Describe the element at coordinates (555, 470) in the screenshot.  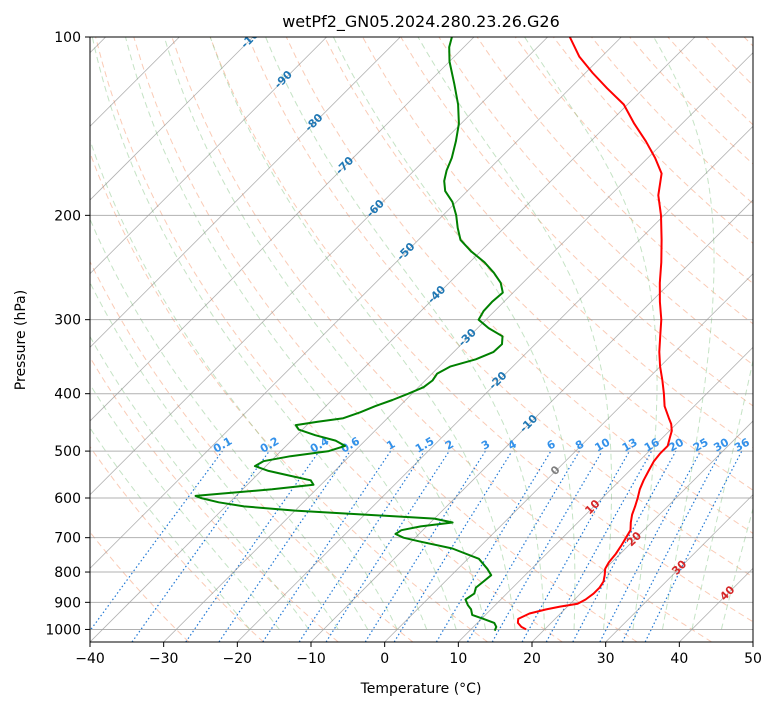
I see `isotherm-label: 0` at that location.